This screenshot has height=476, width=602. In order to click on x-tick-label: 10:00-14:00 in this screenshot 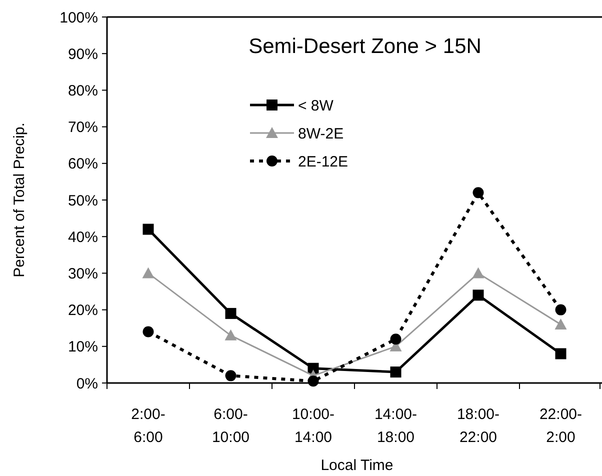, I will do `click(313, 426)`.